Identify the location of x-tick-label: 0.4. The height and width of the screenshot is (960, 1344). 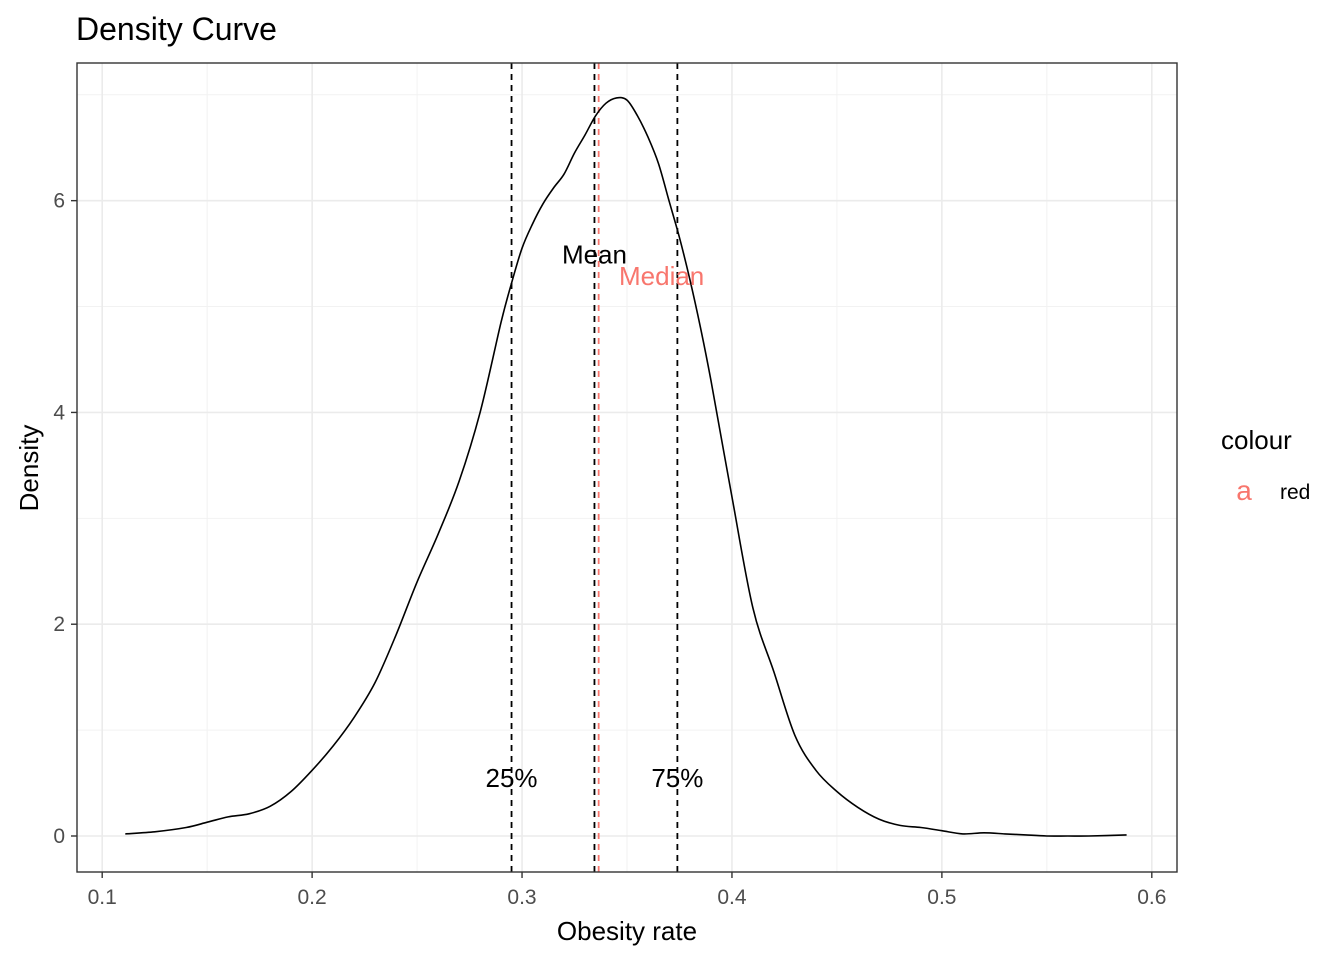
(732, 897).